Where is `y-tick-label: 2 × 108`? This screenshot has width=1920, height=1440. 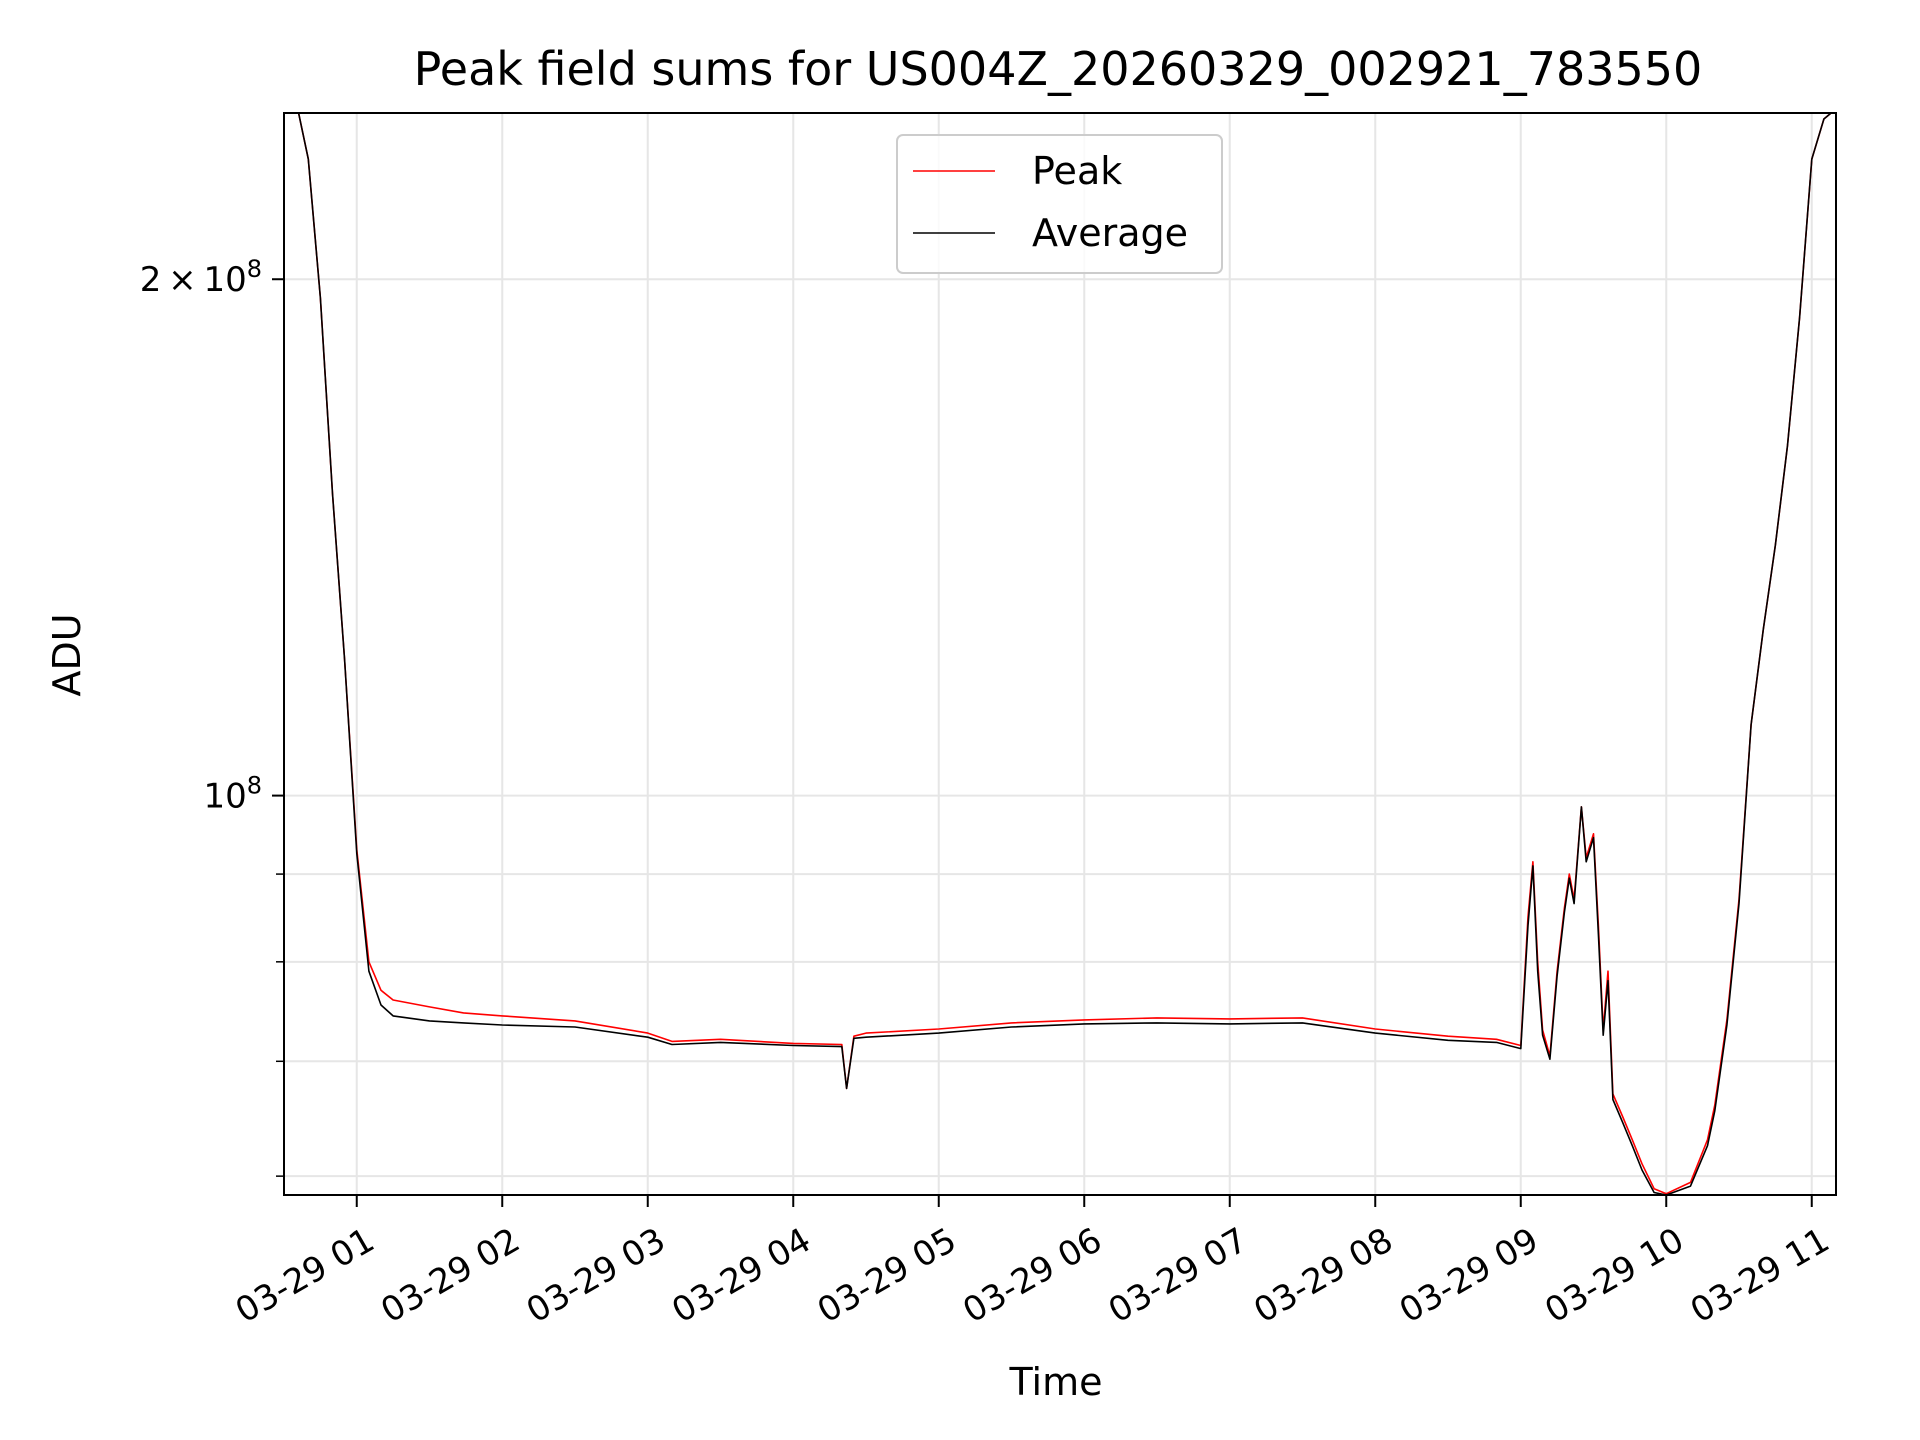
y-tick-label: 2 × 108 is located at coordinates (201, 277).